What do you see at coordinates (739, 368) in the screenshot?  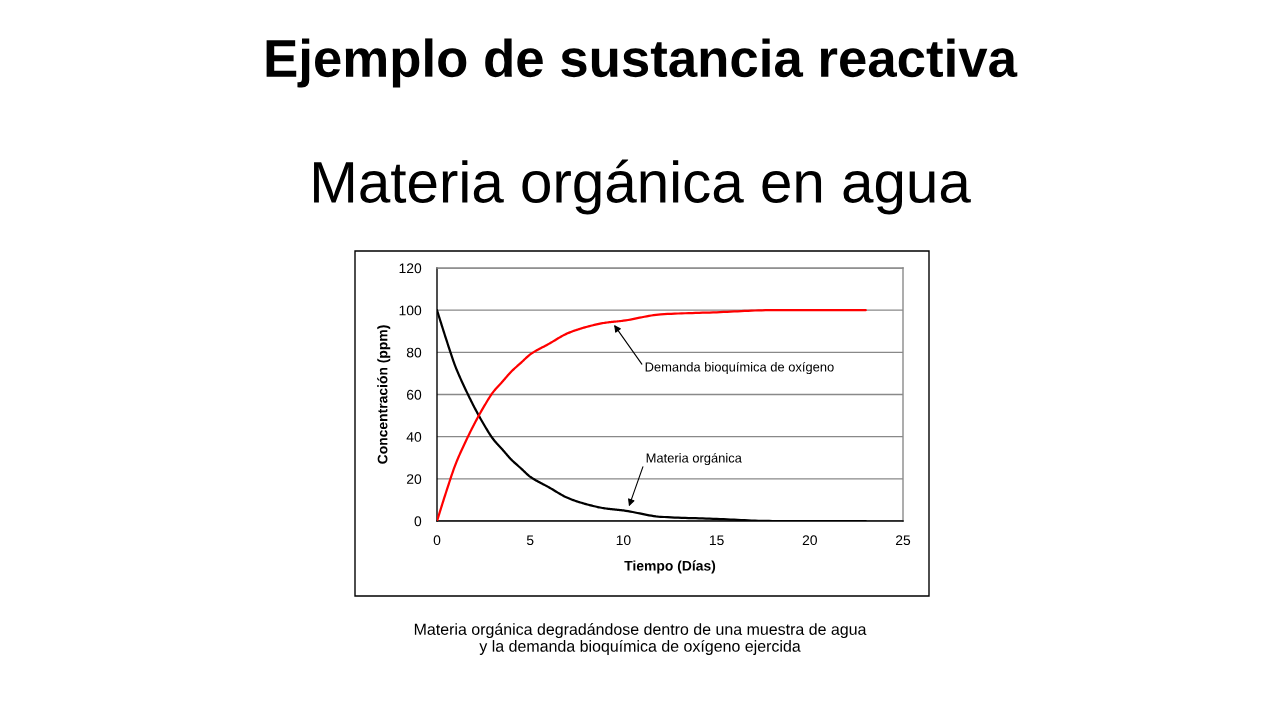 I see `annotation: Demanda bioquímica de oxígeno` at bounding box center [739, 368].